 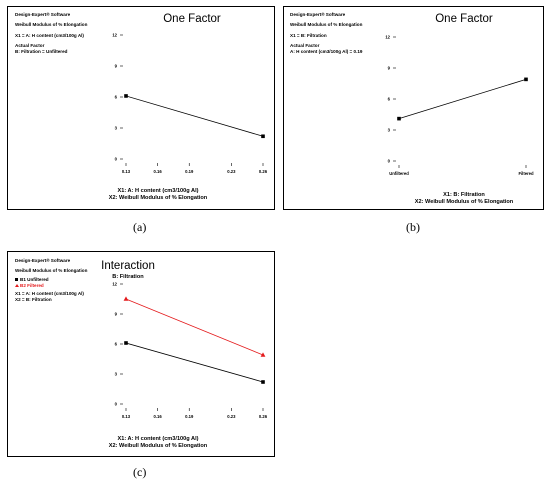 I want to click on legend-entry-filtered: B2 Filtered, so click(x=29, y=286).